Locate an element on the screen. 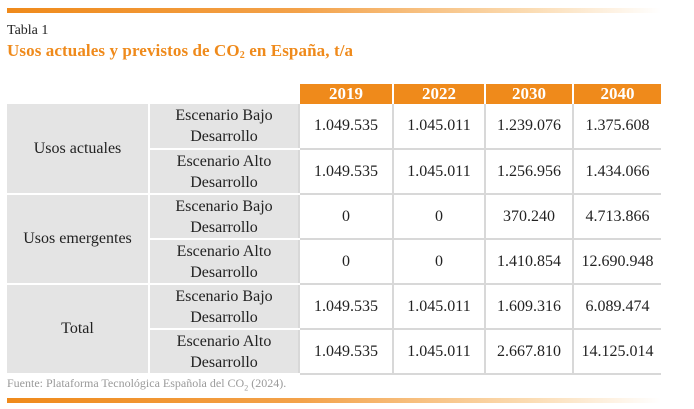 The height and width of the screenshot is (409, 694). bottom-accent-bar is located at coordinates (334, 400).